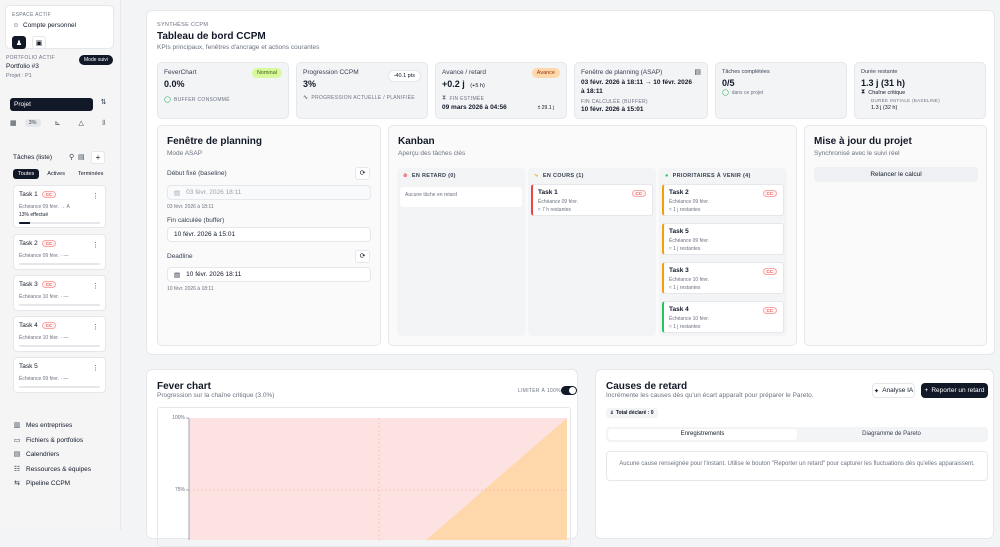 The width and height of the screenshot is (1000, 547). What do you see at coordinates (622, 72) in the screenshot?
I see `kpi-label: Fenêtre de planning (ASAP)` at bounding box center [622, 72].